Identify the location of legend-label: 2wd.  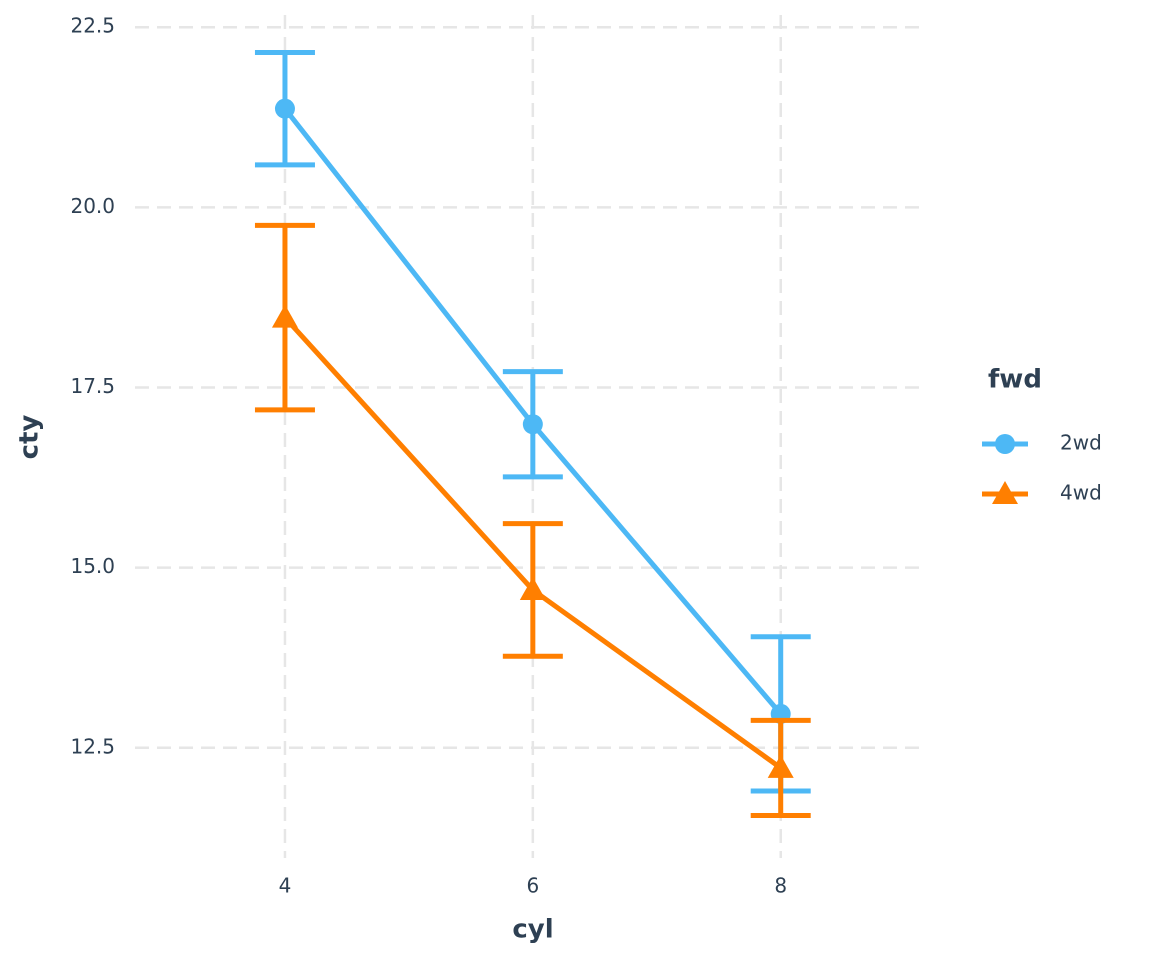
(1081, 443).